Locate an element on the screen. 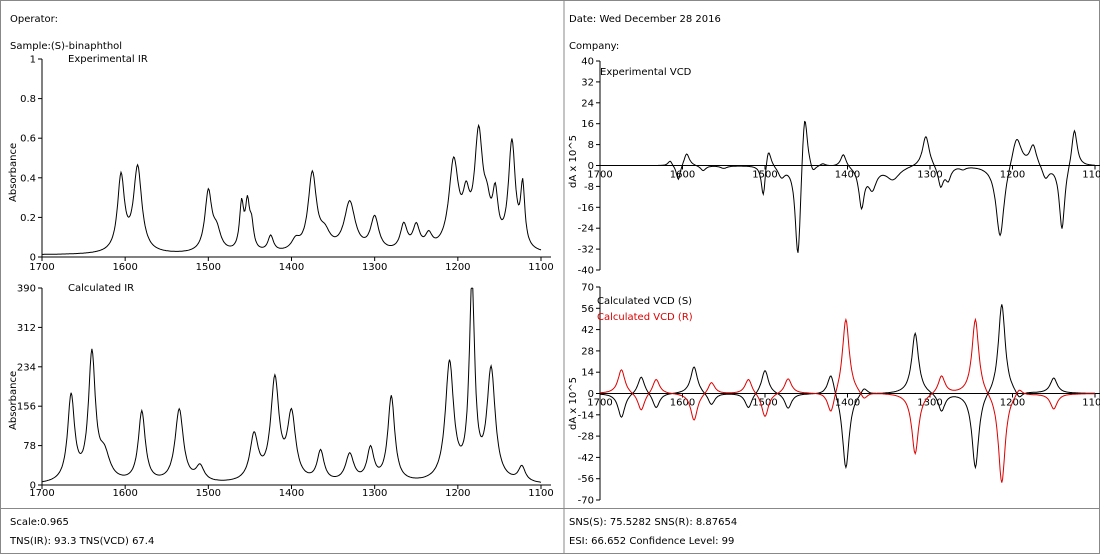 Image resolution: width=1100 pixels, height=554 pixels. tns-label: TNS(IR): 93.3 TNS(VCD) 67.4 is located at coordinates (82, 541).